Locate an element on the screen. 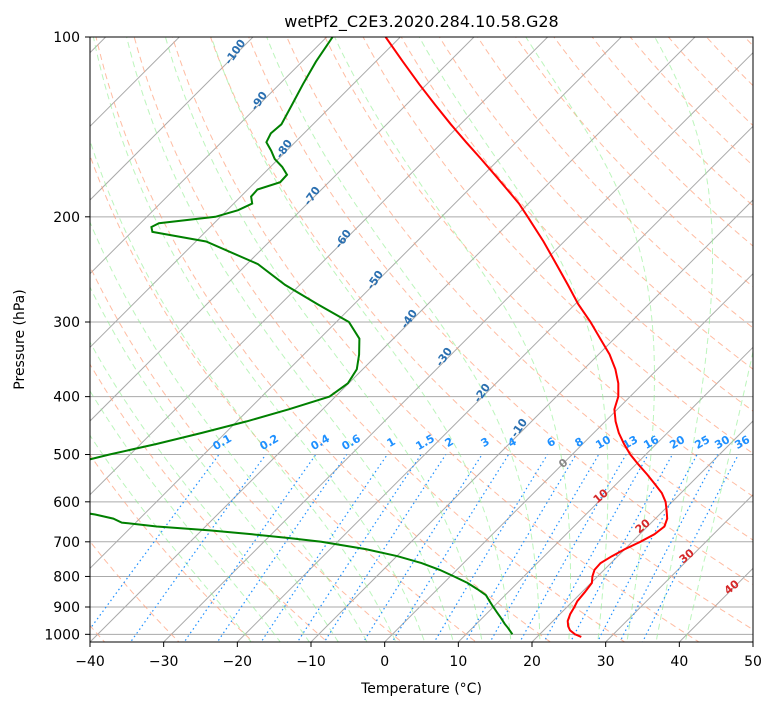 Image resolution: width=775 pixels, height=708 pixels. x-tick-label: −20 is located at coordinates (238, 662).